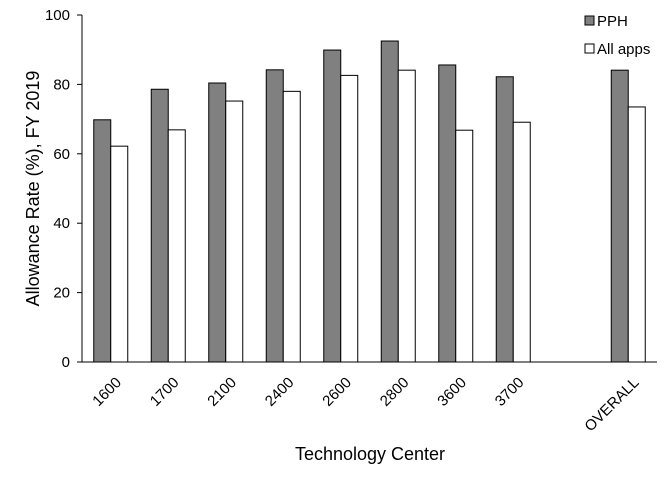  What do you see at coordinates (280, 392) in the screenshot?
I see `x-tick-label: 2400` at bounding box center [280, 392].